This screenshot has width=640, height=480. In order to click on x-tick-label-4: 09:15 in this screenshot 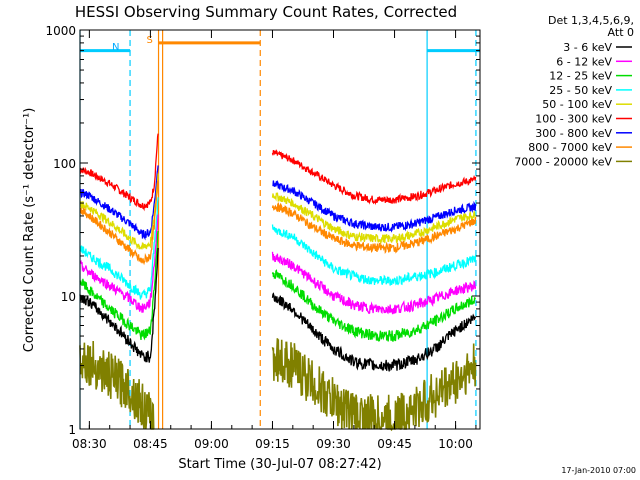, I will do `click(272, 444)`.